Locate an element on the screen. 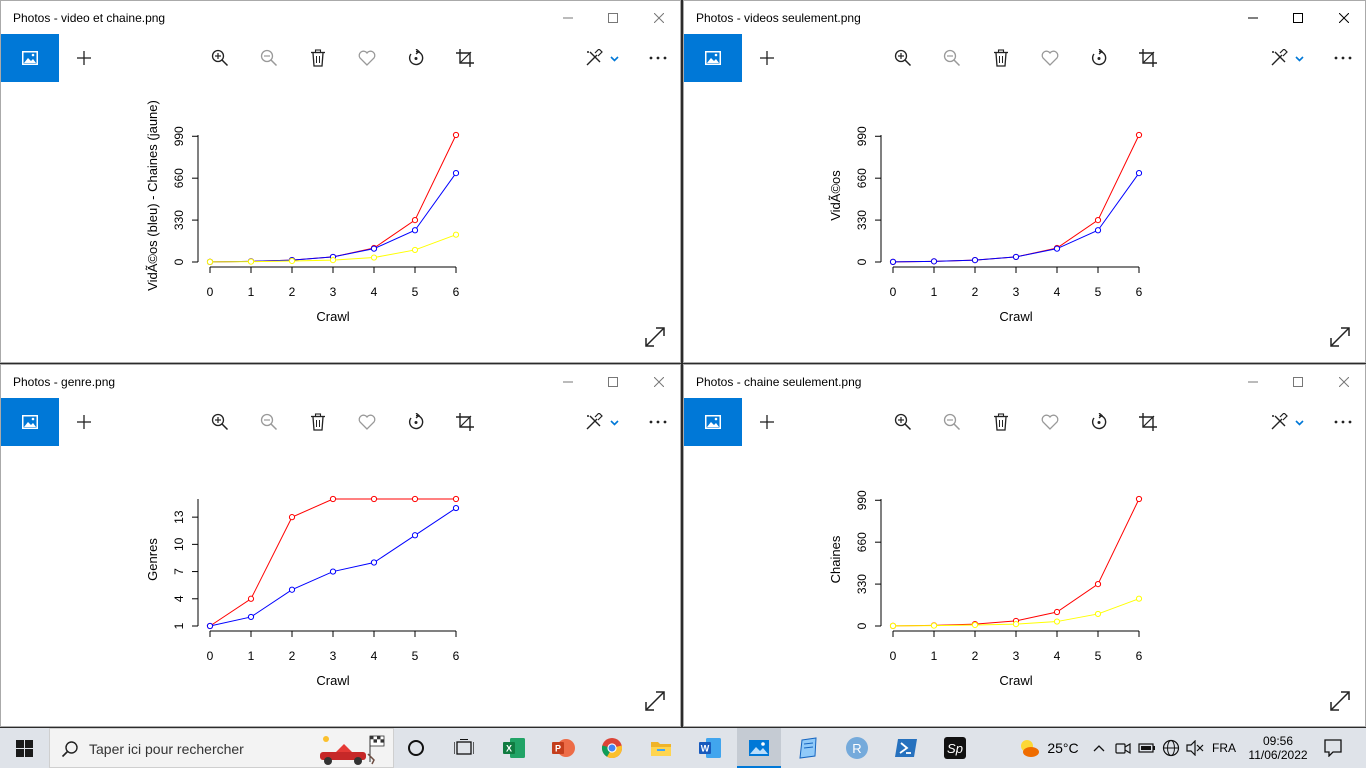  show-hidden-icons is located at coordinates (1099, 748).